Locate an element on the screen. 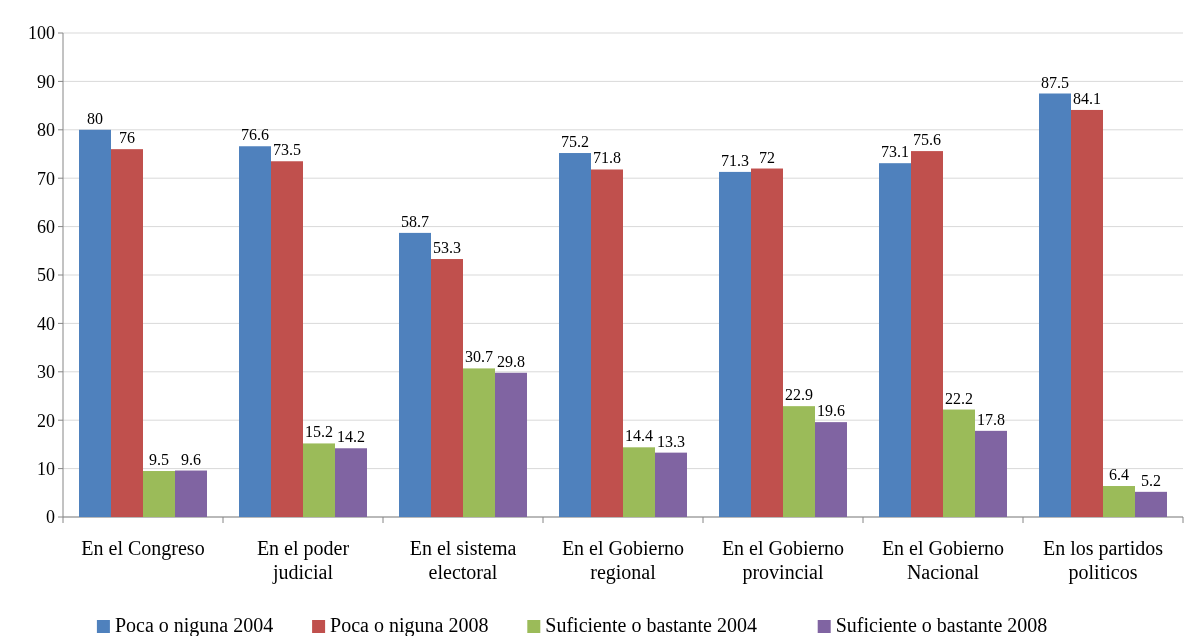 Image resolution: width=1189 pixels, height=636 pixels. legend-label: Suficiente o bastante 2008 is located at coordinates (941, 625).